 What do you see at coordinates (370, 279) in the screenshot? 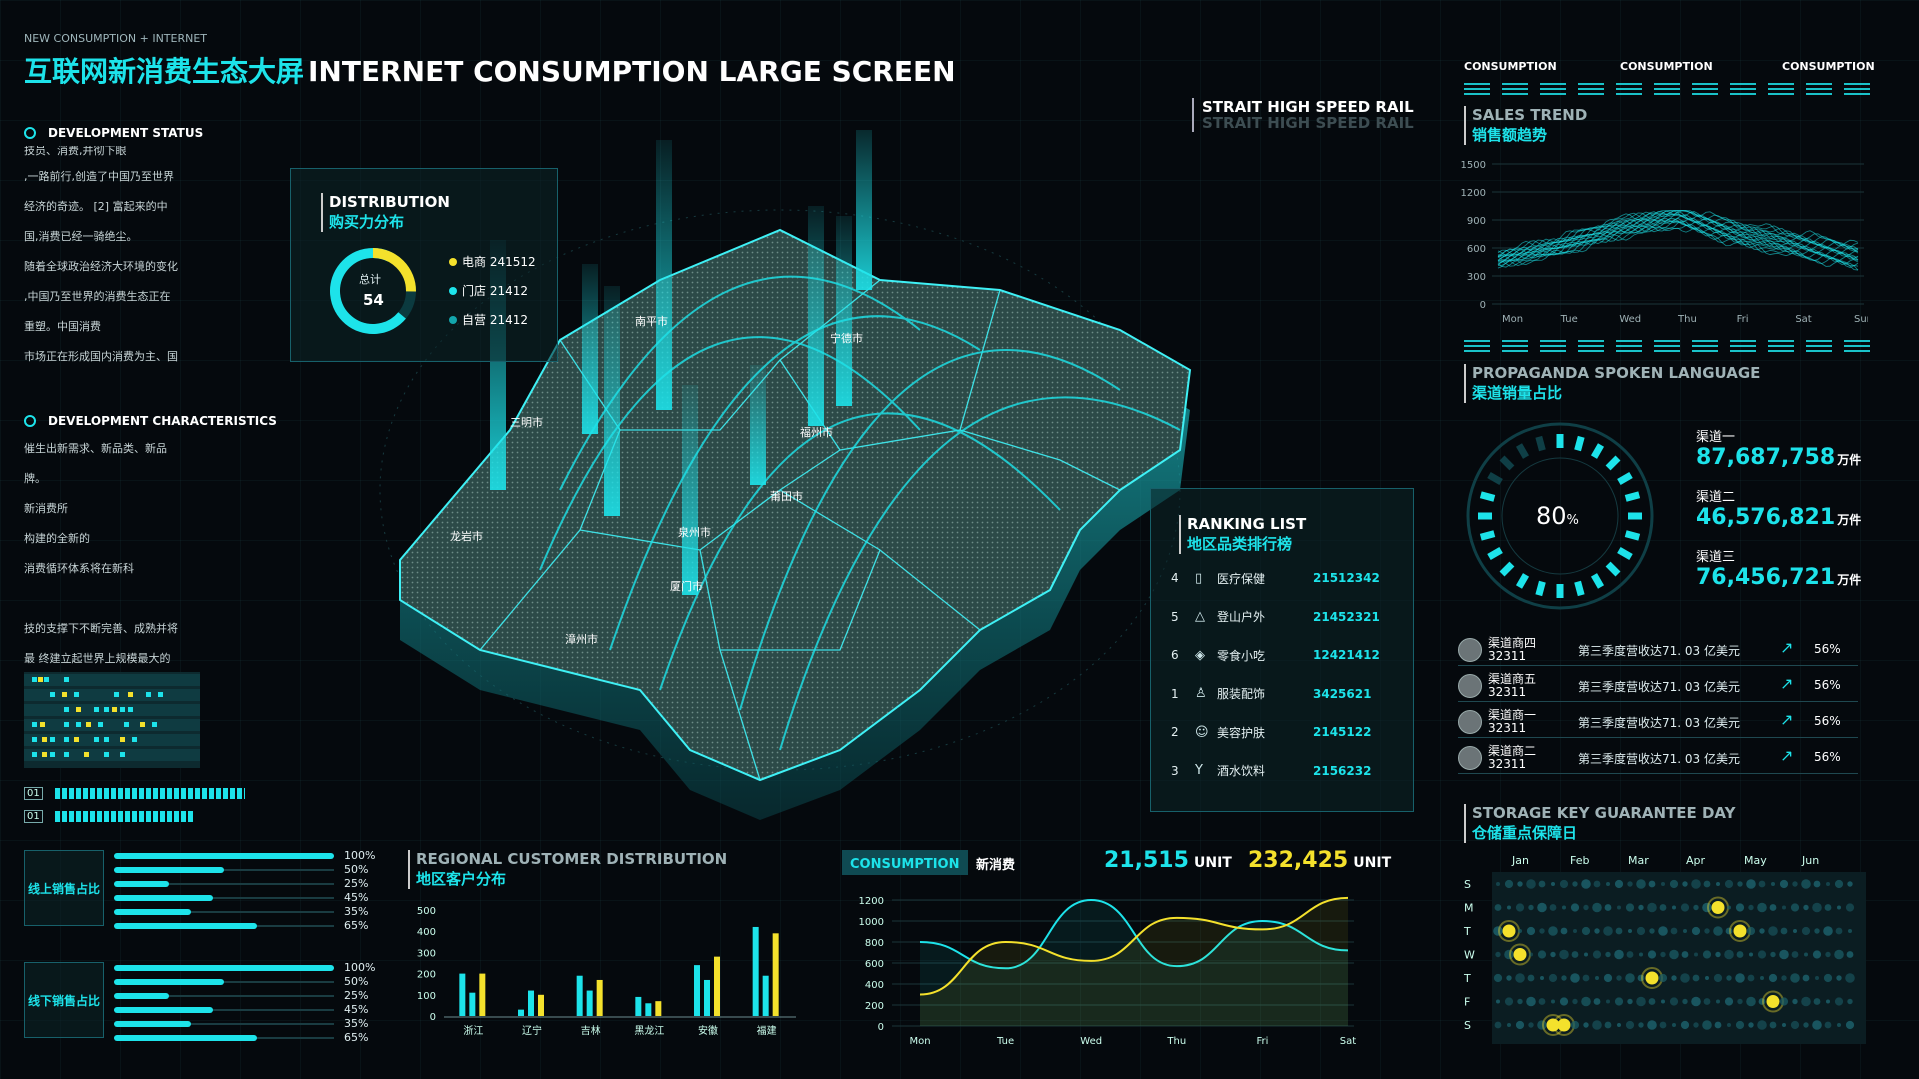
I see `distribution-total-label: 总计` at bounding box center [370, 279].